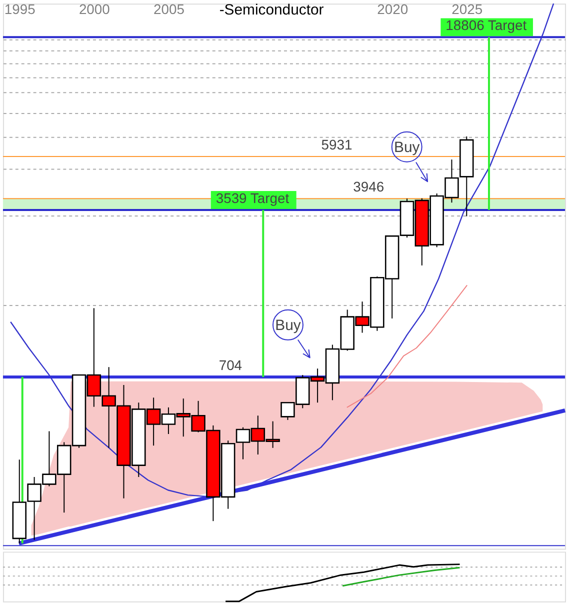 The image size is (568, 605). Describe the element at coordinates (230, 365) in the screenshot. I see `ref-line-label: 704` at that location.